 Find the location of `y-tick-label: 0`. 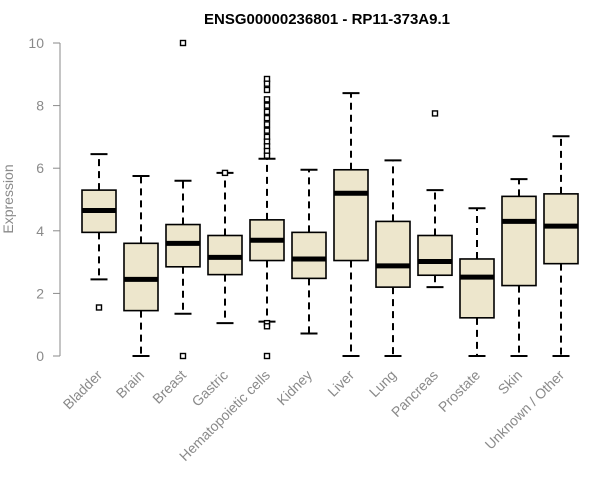

y-tick-label: 0 is located at coordinates (40, 356).